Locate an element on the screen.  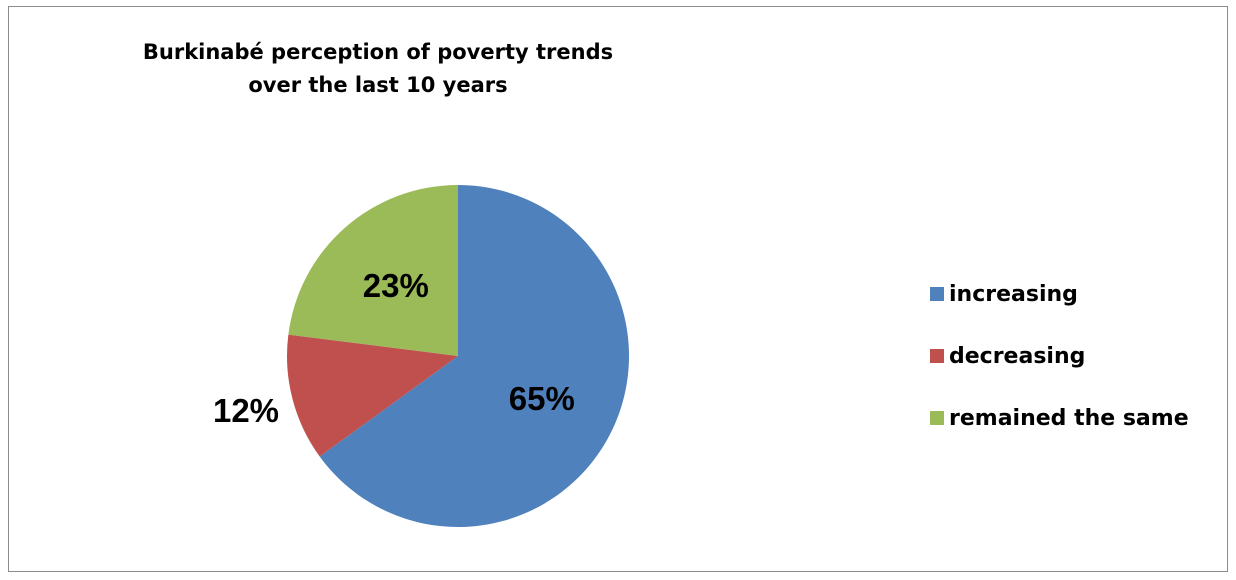
legend-entry-increasing: increasing is located at coordinates (1080, 294).